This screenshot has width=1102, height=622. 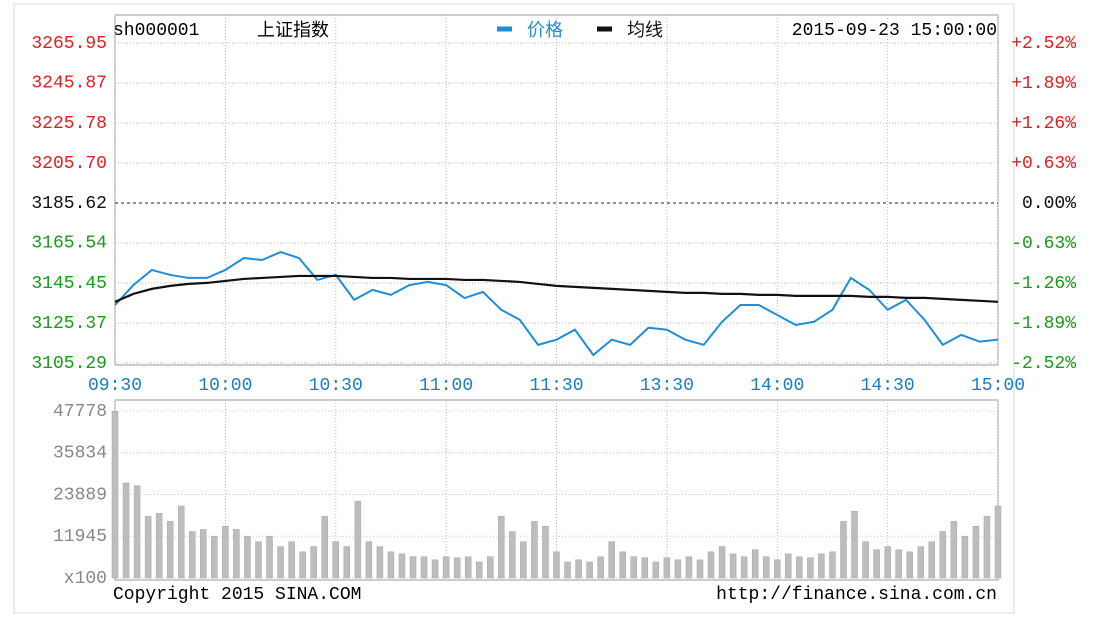 What do you see at coordinates (156, 31) in the screenshot?
I see `symbol: sh000001` at bounding box center [156, 31].